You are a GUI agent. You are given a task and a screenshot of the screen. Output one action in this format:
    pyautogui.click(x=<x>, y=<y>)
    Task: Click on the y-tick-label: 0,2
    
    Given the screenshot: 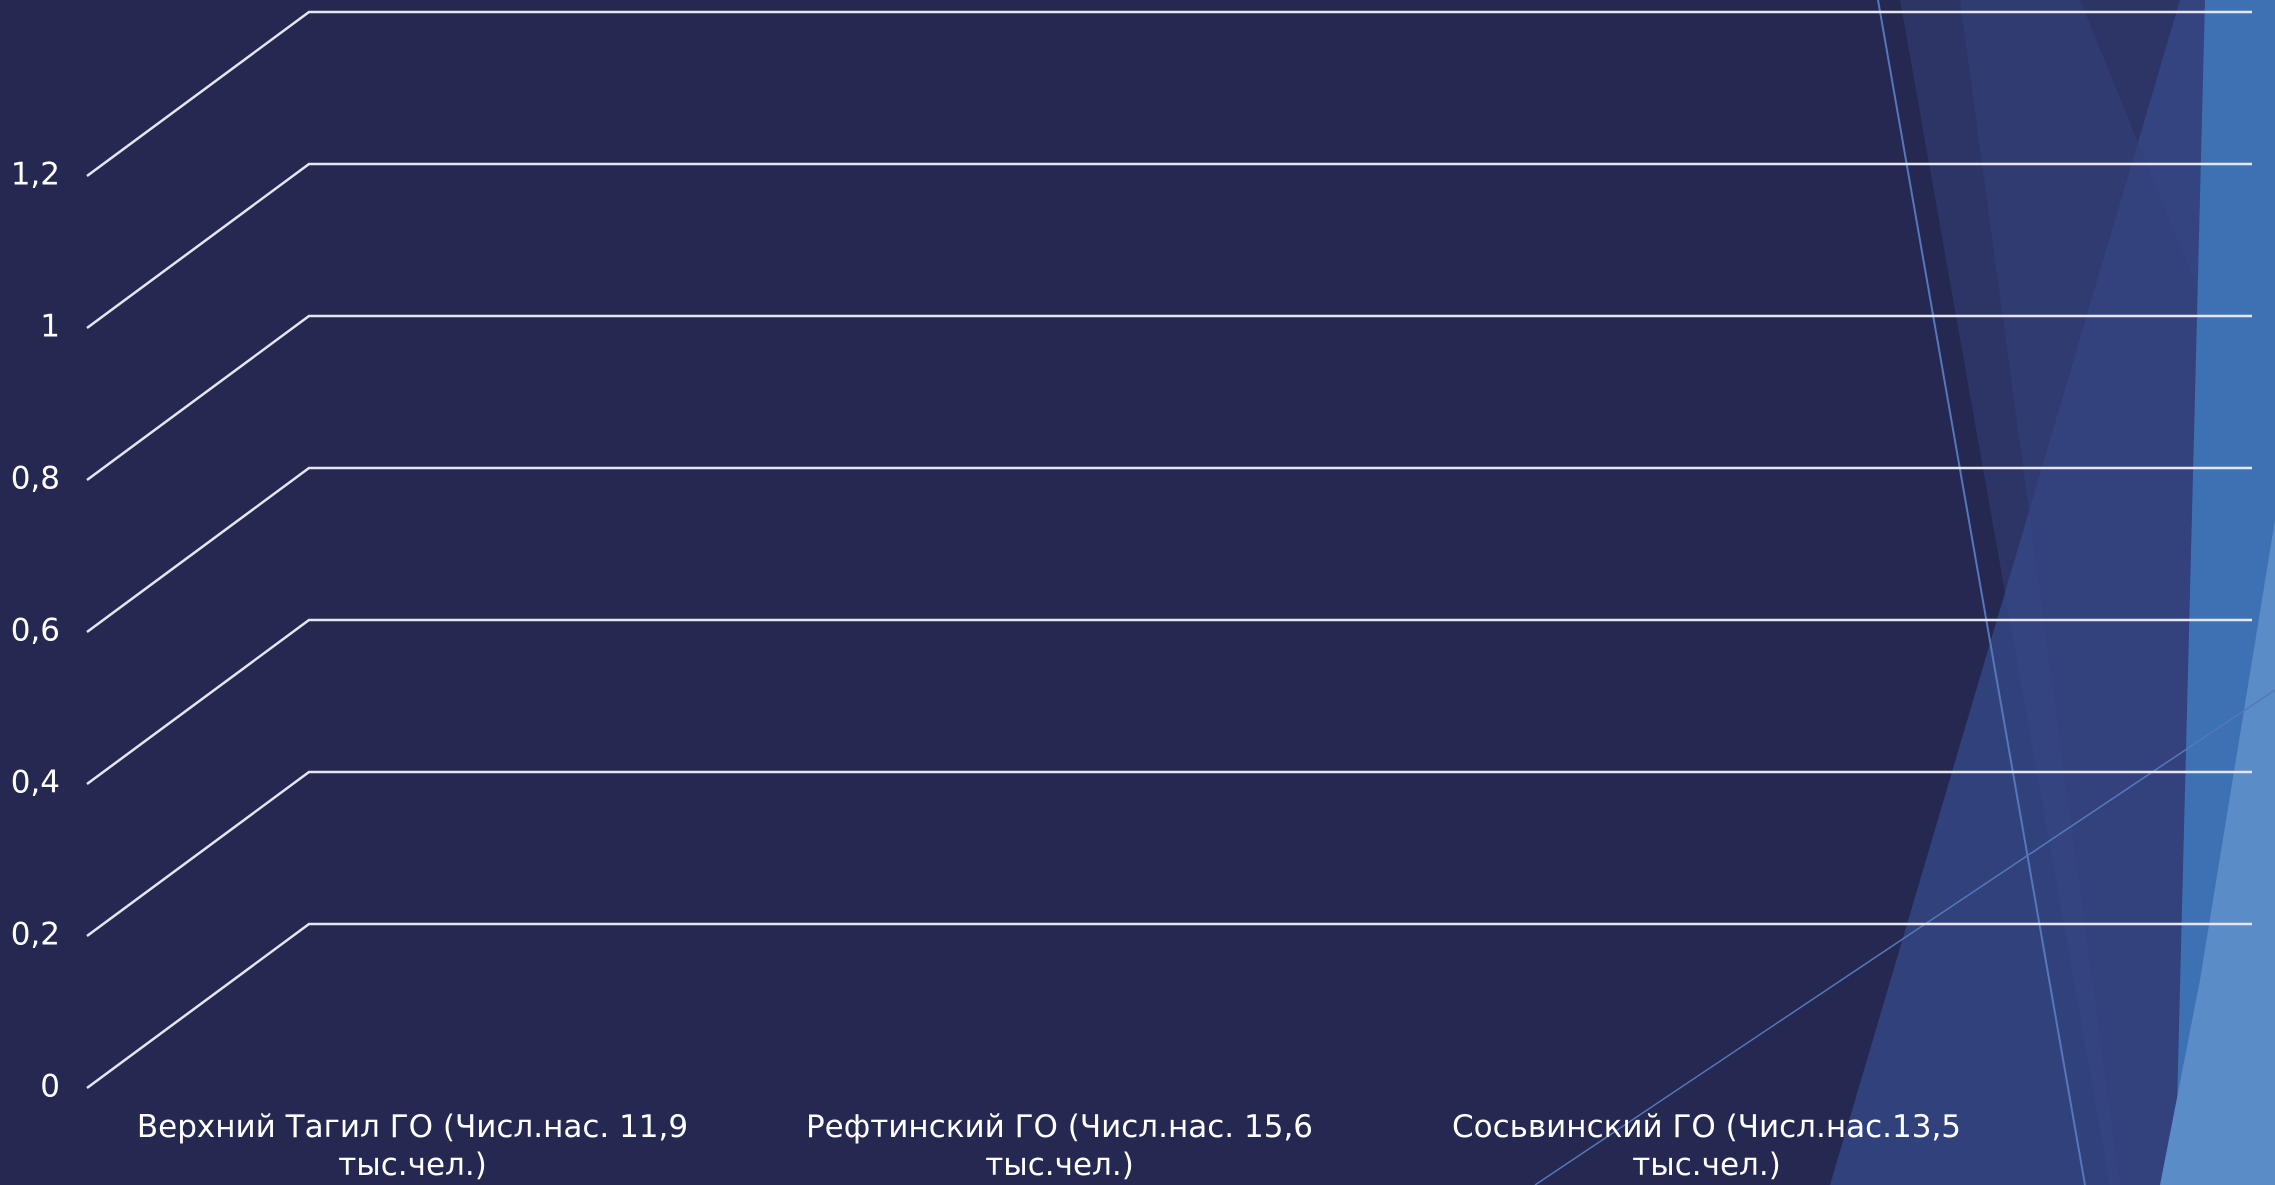 What is the action you would take?
    pyautogui.click(x=35, y=935)
    